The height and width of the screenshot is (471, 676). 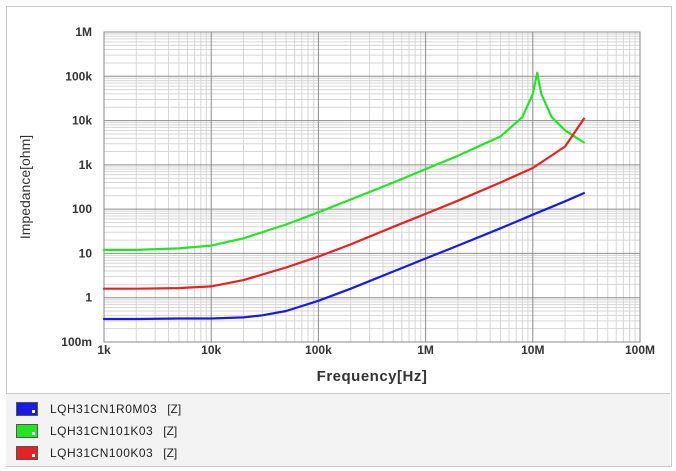 I want to click on x-tick-labels: 1k 10k 100k 1M 10M 100M, so click(x=376, y=350).